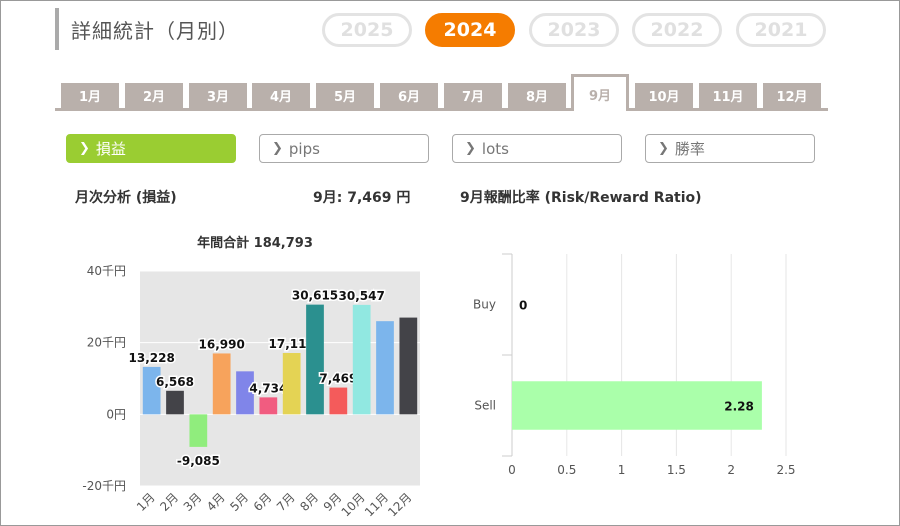  Describe the element at coordinates (537, 95) in the screenshot. I see `month-tab-8: 8月` at that location.